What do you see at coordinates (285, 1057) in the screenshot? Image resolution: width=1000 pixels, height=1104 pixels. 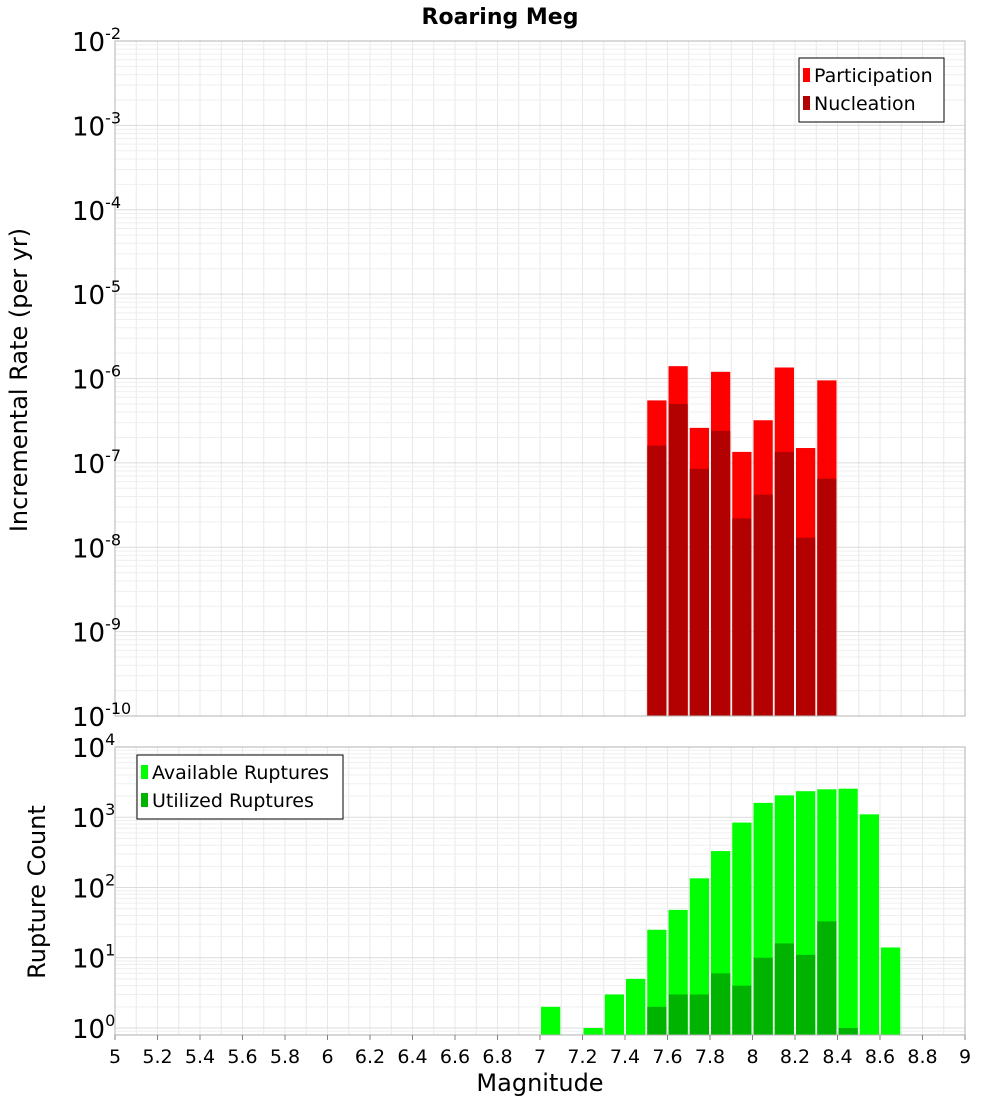 I see `x-tick-label: 5.8` at bounding box center [285, 1057].